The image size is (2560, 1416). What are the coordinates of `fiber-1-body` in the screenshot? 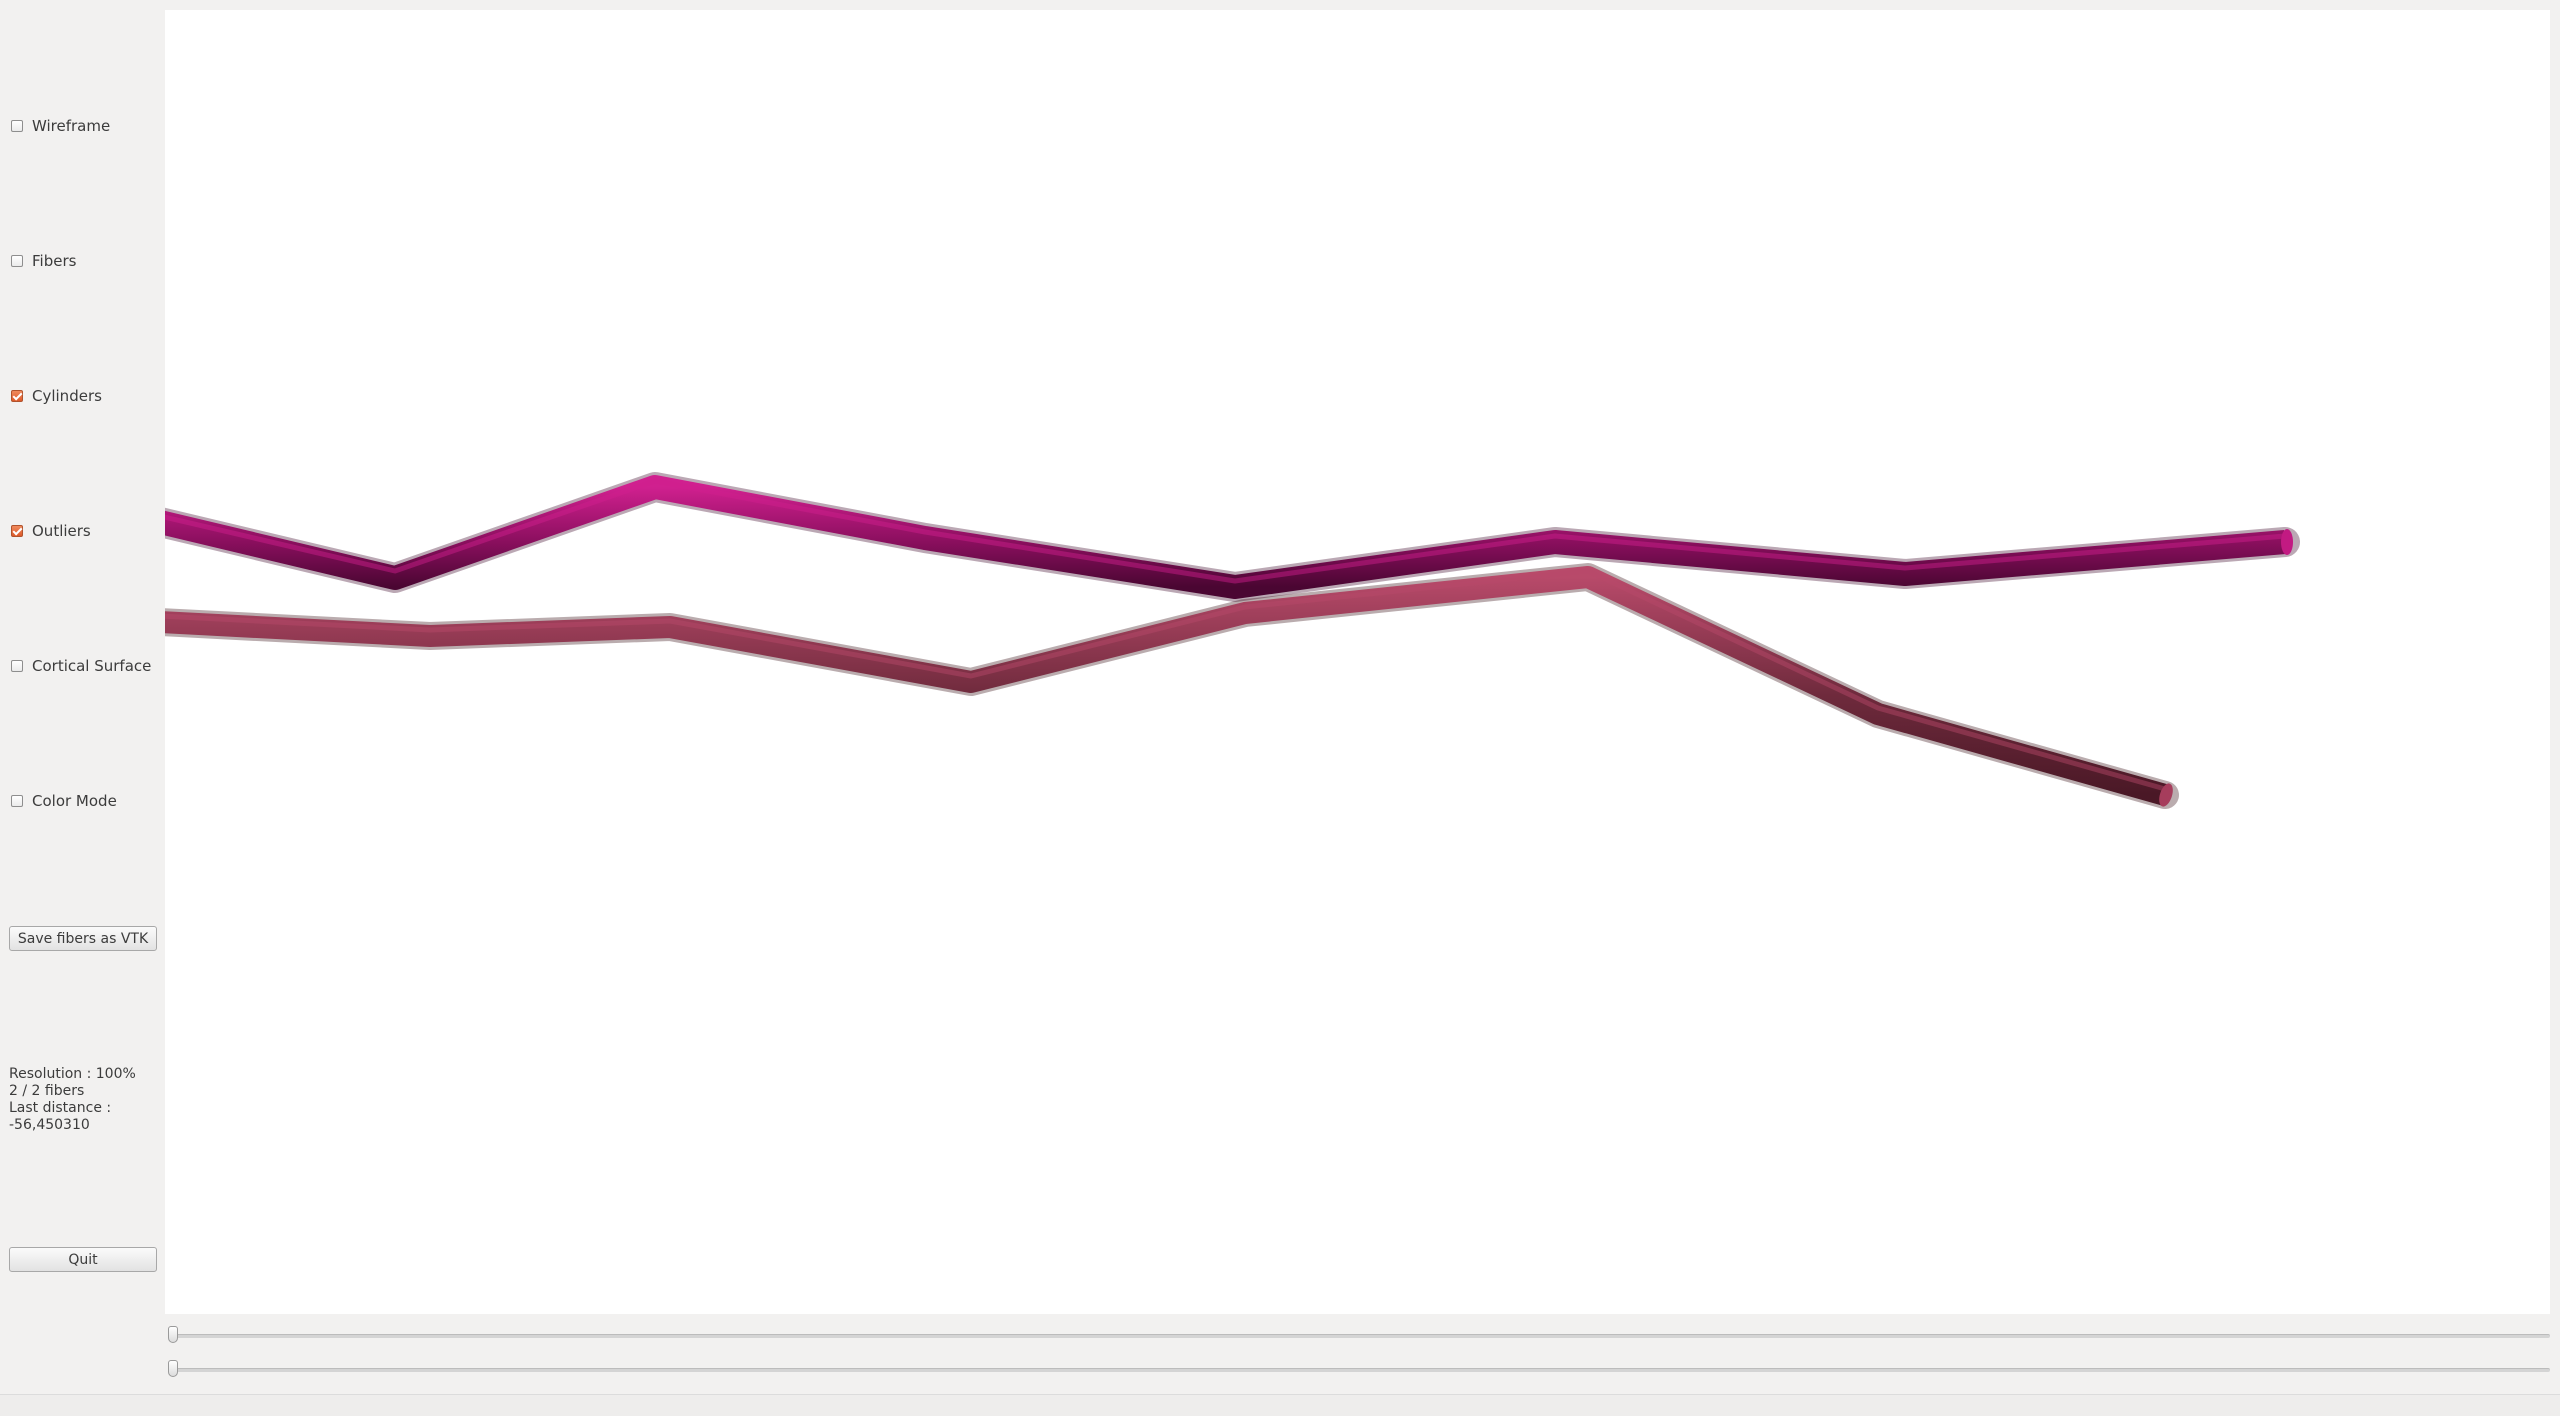 It's located at (1226, 537).